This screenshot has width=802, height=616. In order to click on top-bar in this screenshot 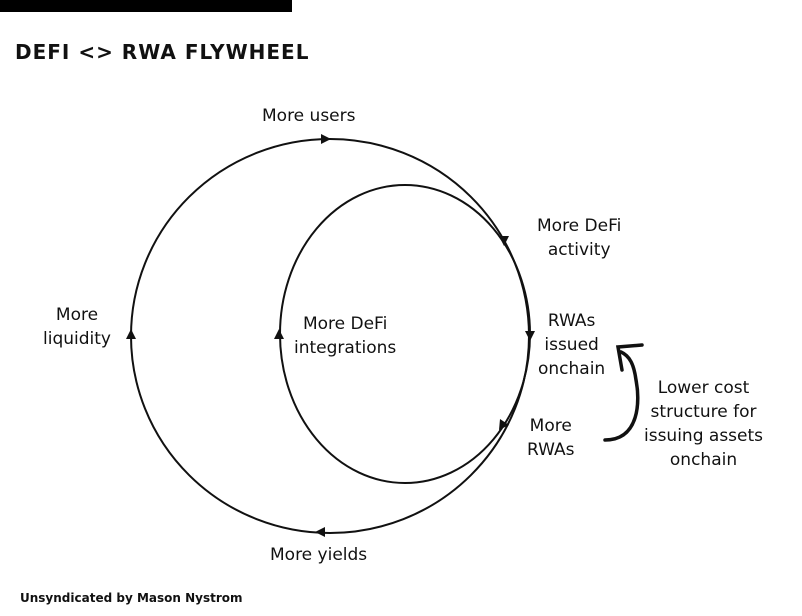, I will do `click(146, 6)`.